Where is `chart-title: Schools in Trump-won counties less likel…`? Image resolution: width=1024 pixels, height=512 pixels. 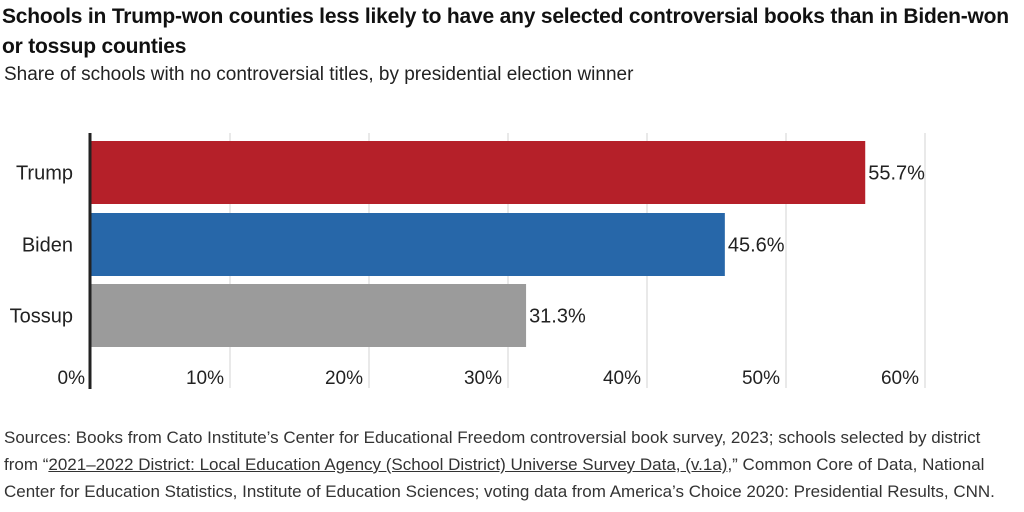
chart-title: Schools in Trump-won counties less likel… is located at coordinates (505, 31).